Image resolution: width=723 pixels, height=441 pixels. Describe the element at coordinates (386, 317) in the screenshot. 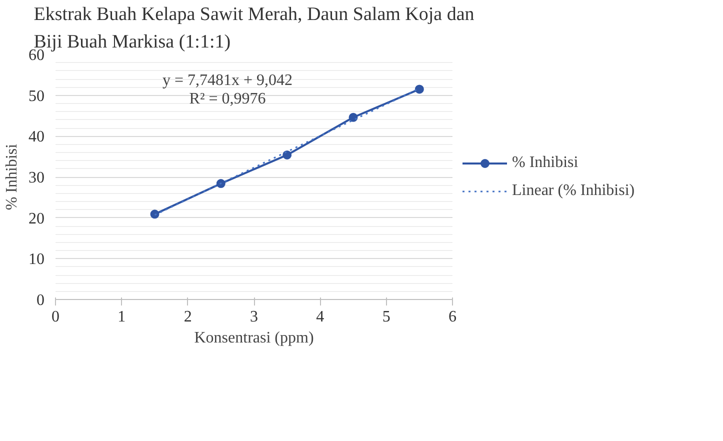

I see `x-tick-label: 5` at that location.